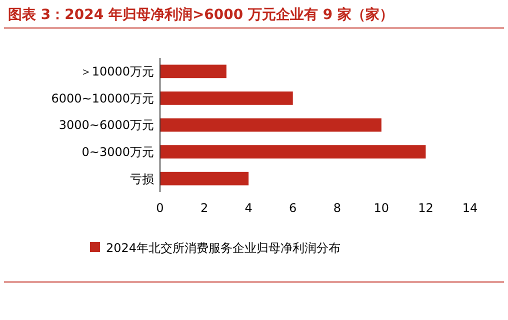 Image resolution: width=508 pixels, height=320 pixels. What do you see at coordinates (293, 208) in the screenshot?
I see `x-tick-label: 6` at bounding box center [293, 208].